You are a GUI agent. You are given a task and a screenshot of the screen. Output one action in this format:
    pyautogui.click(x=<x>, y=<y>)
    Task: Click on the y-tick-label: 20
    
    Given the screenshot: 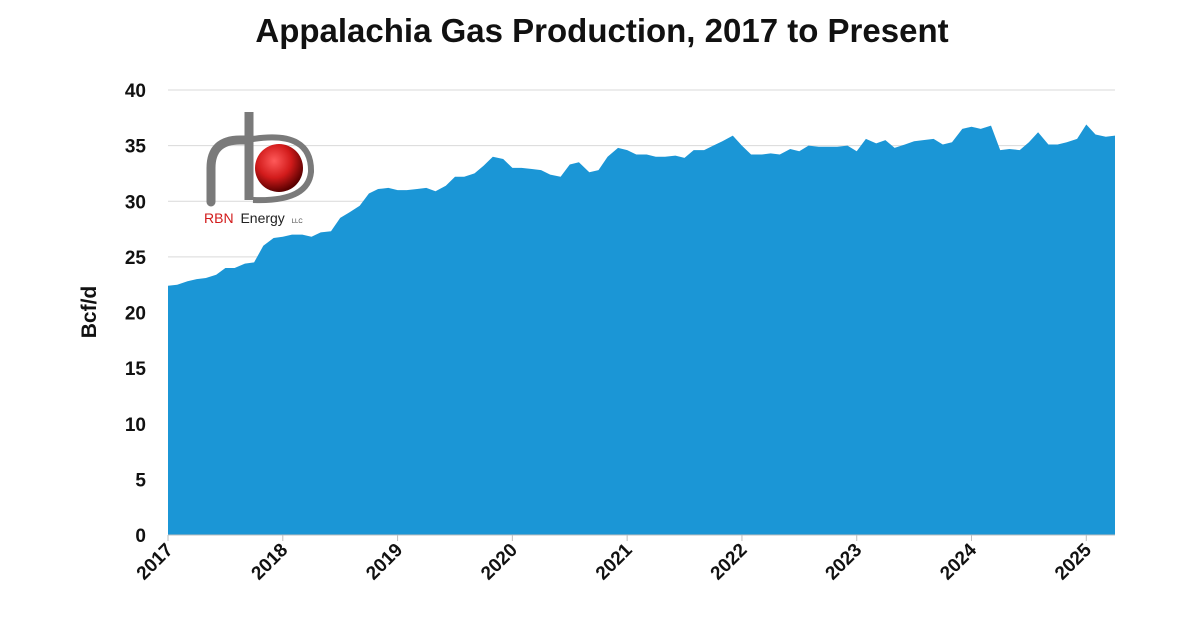 What is the action you would take?
    pyautogui.click(x=135, y=314)
    